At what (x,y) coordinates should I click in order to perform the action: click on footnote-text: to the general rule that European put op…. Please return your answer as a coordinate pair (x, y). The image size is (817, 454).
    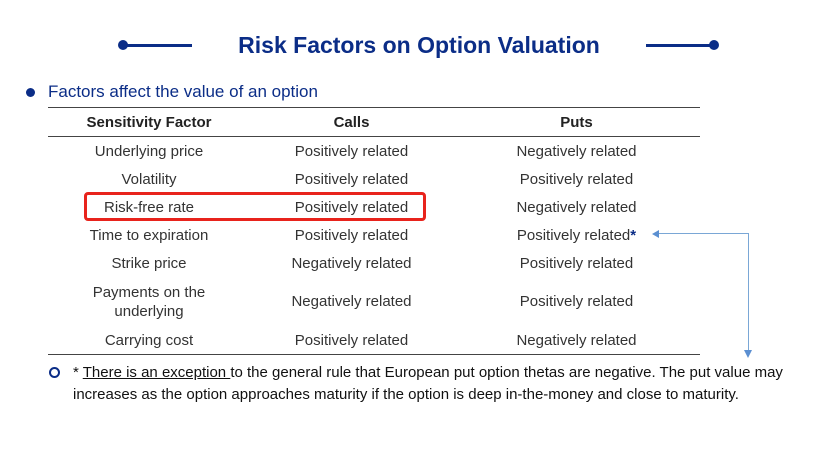
    Looking at the image, I should click on (428, 383).